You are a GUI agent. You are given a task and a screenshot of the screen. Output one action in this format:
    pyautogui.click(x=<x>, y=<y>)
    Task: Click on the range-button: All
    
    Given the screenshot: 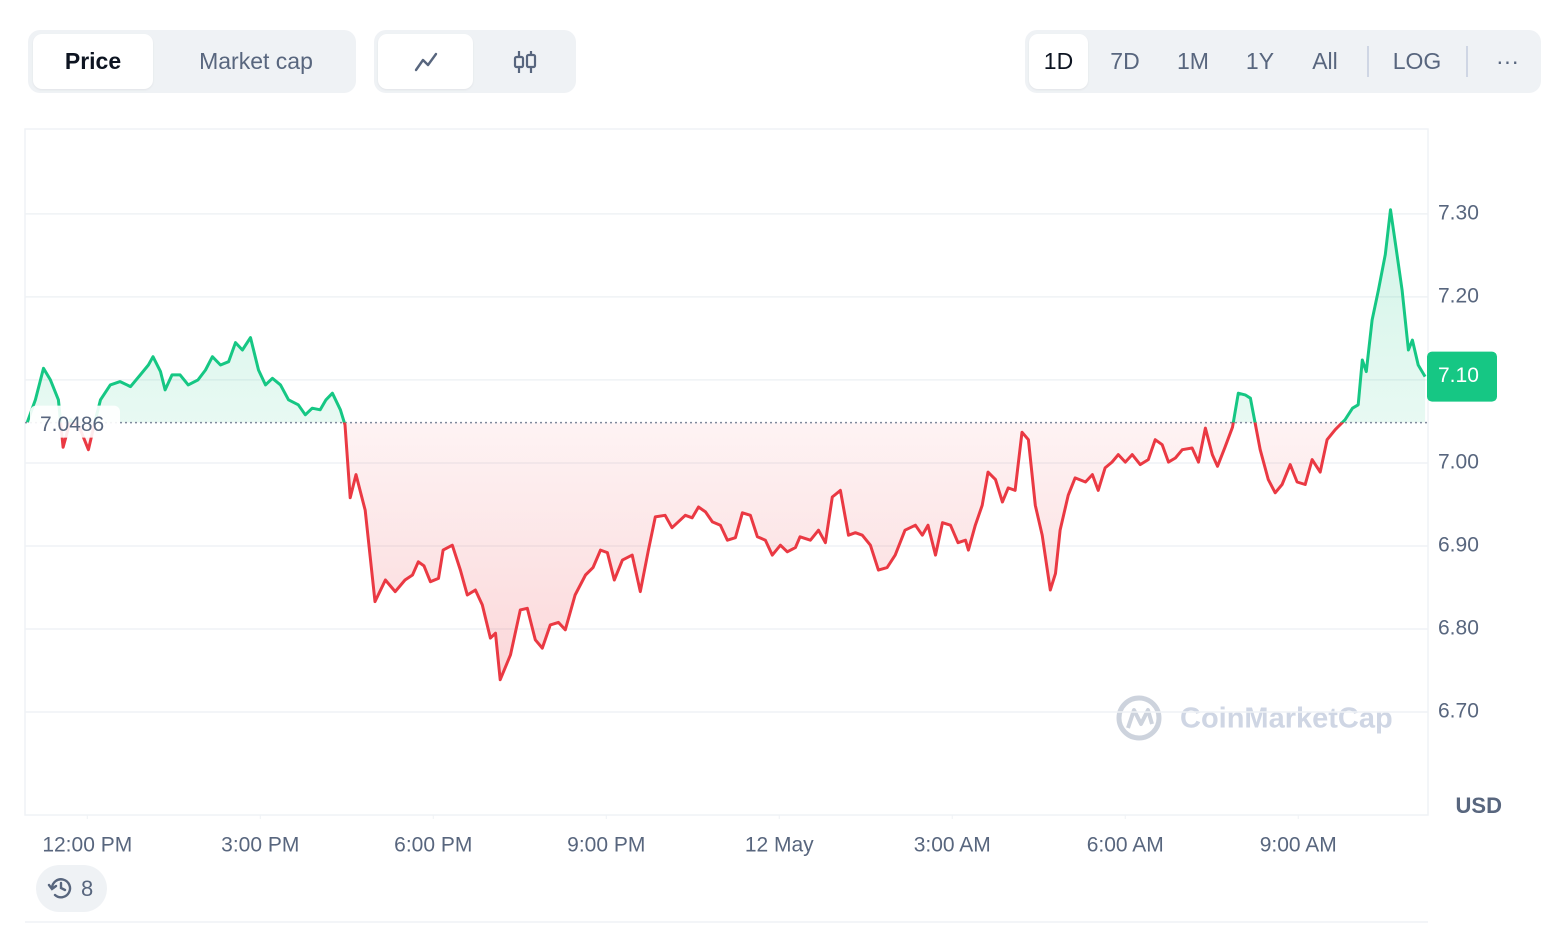 What is the action you would take?
    pyautogui.click(x=1325, y=61)
    